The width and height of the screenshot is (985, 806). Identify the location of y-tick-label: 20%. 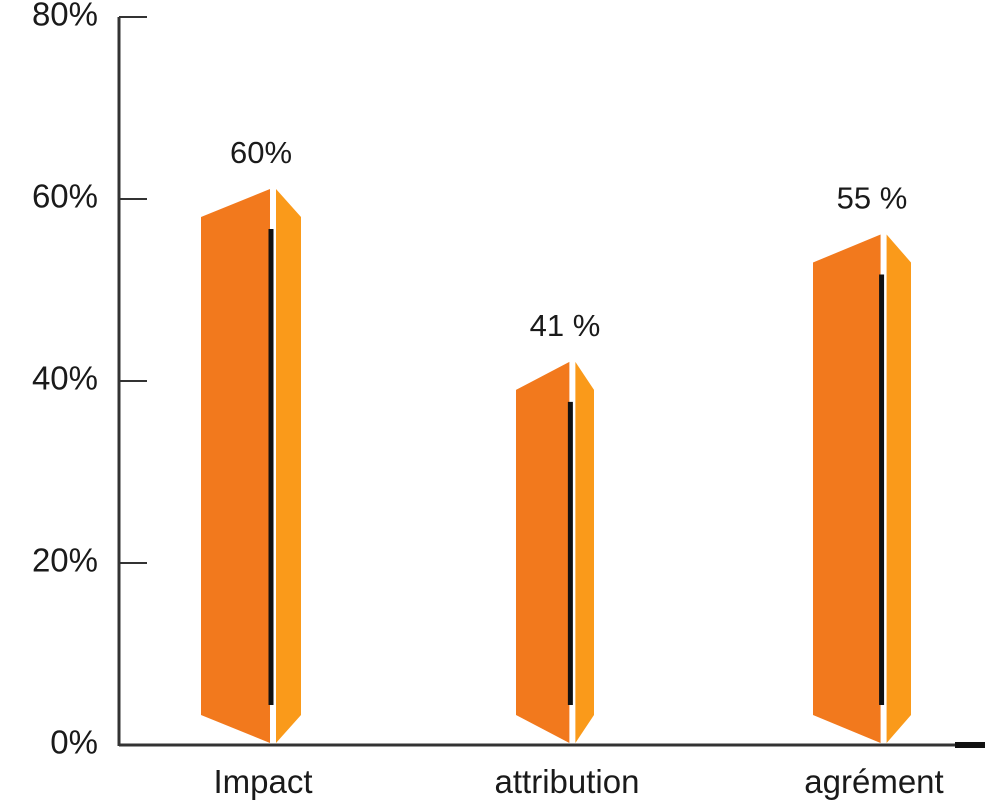
(65, 560).